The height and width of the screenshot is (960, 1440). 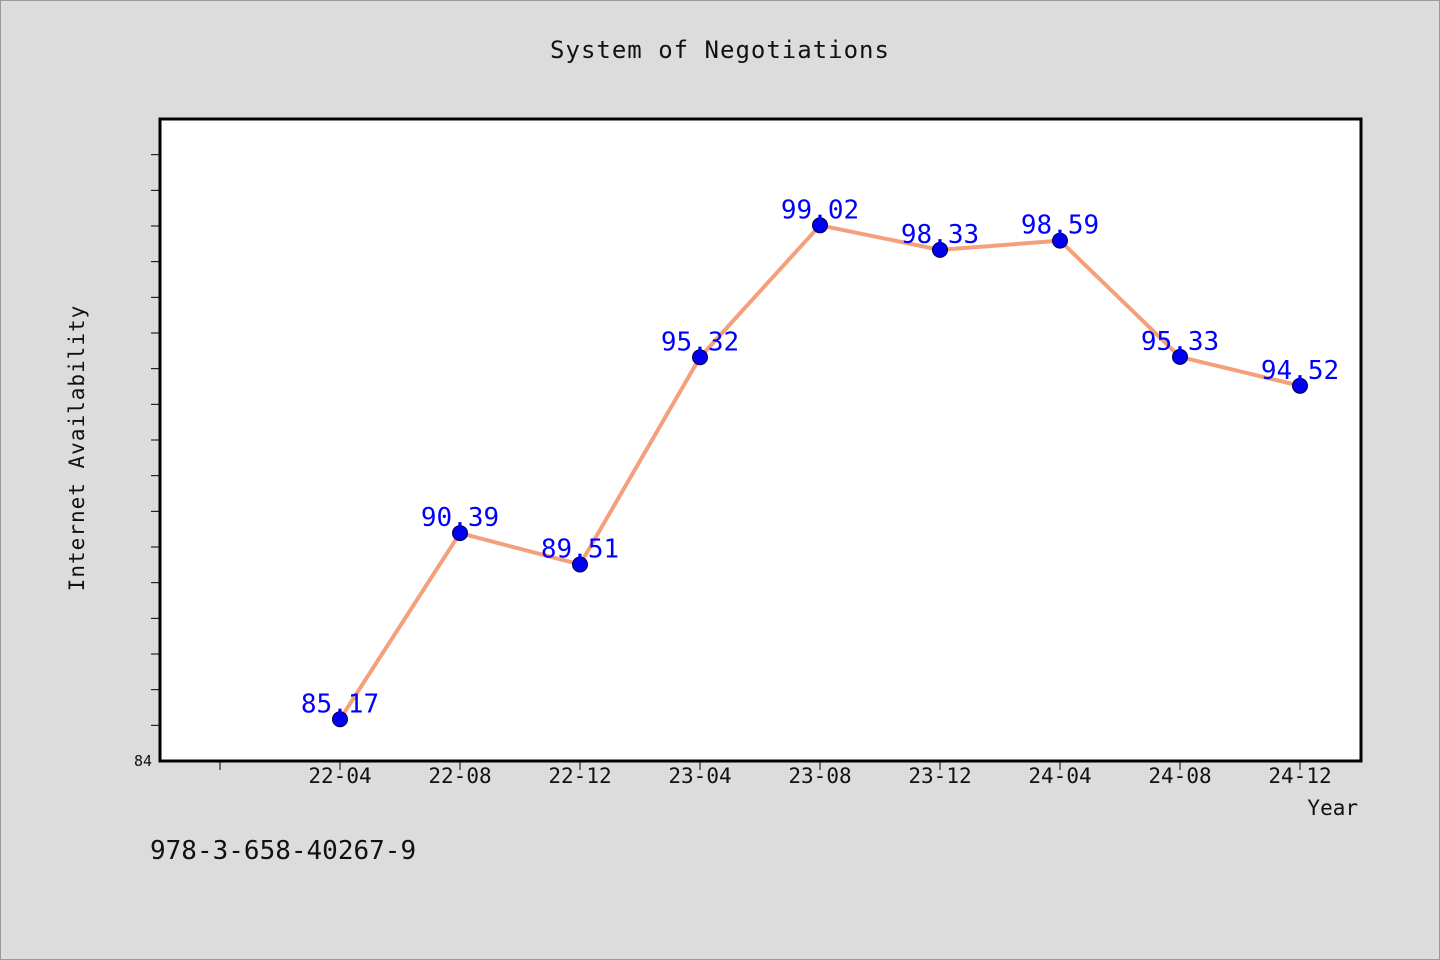 I want to click on data-label: 95.33, so click(x=1180, y=342).